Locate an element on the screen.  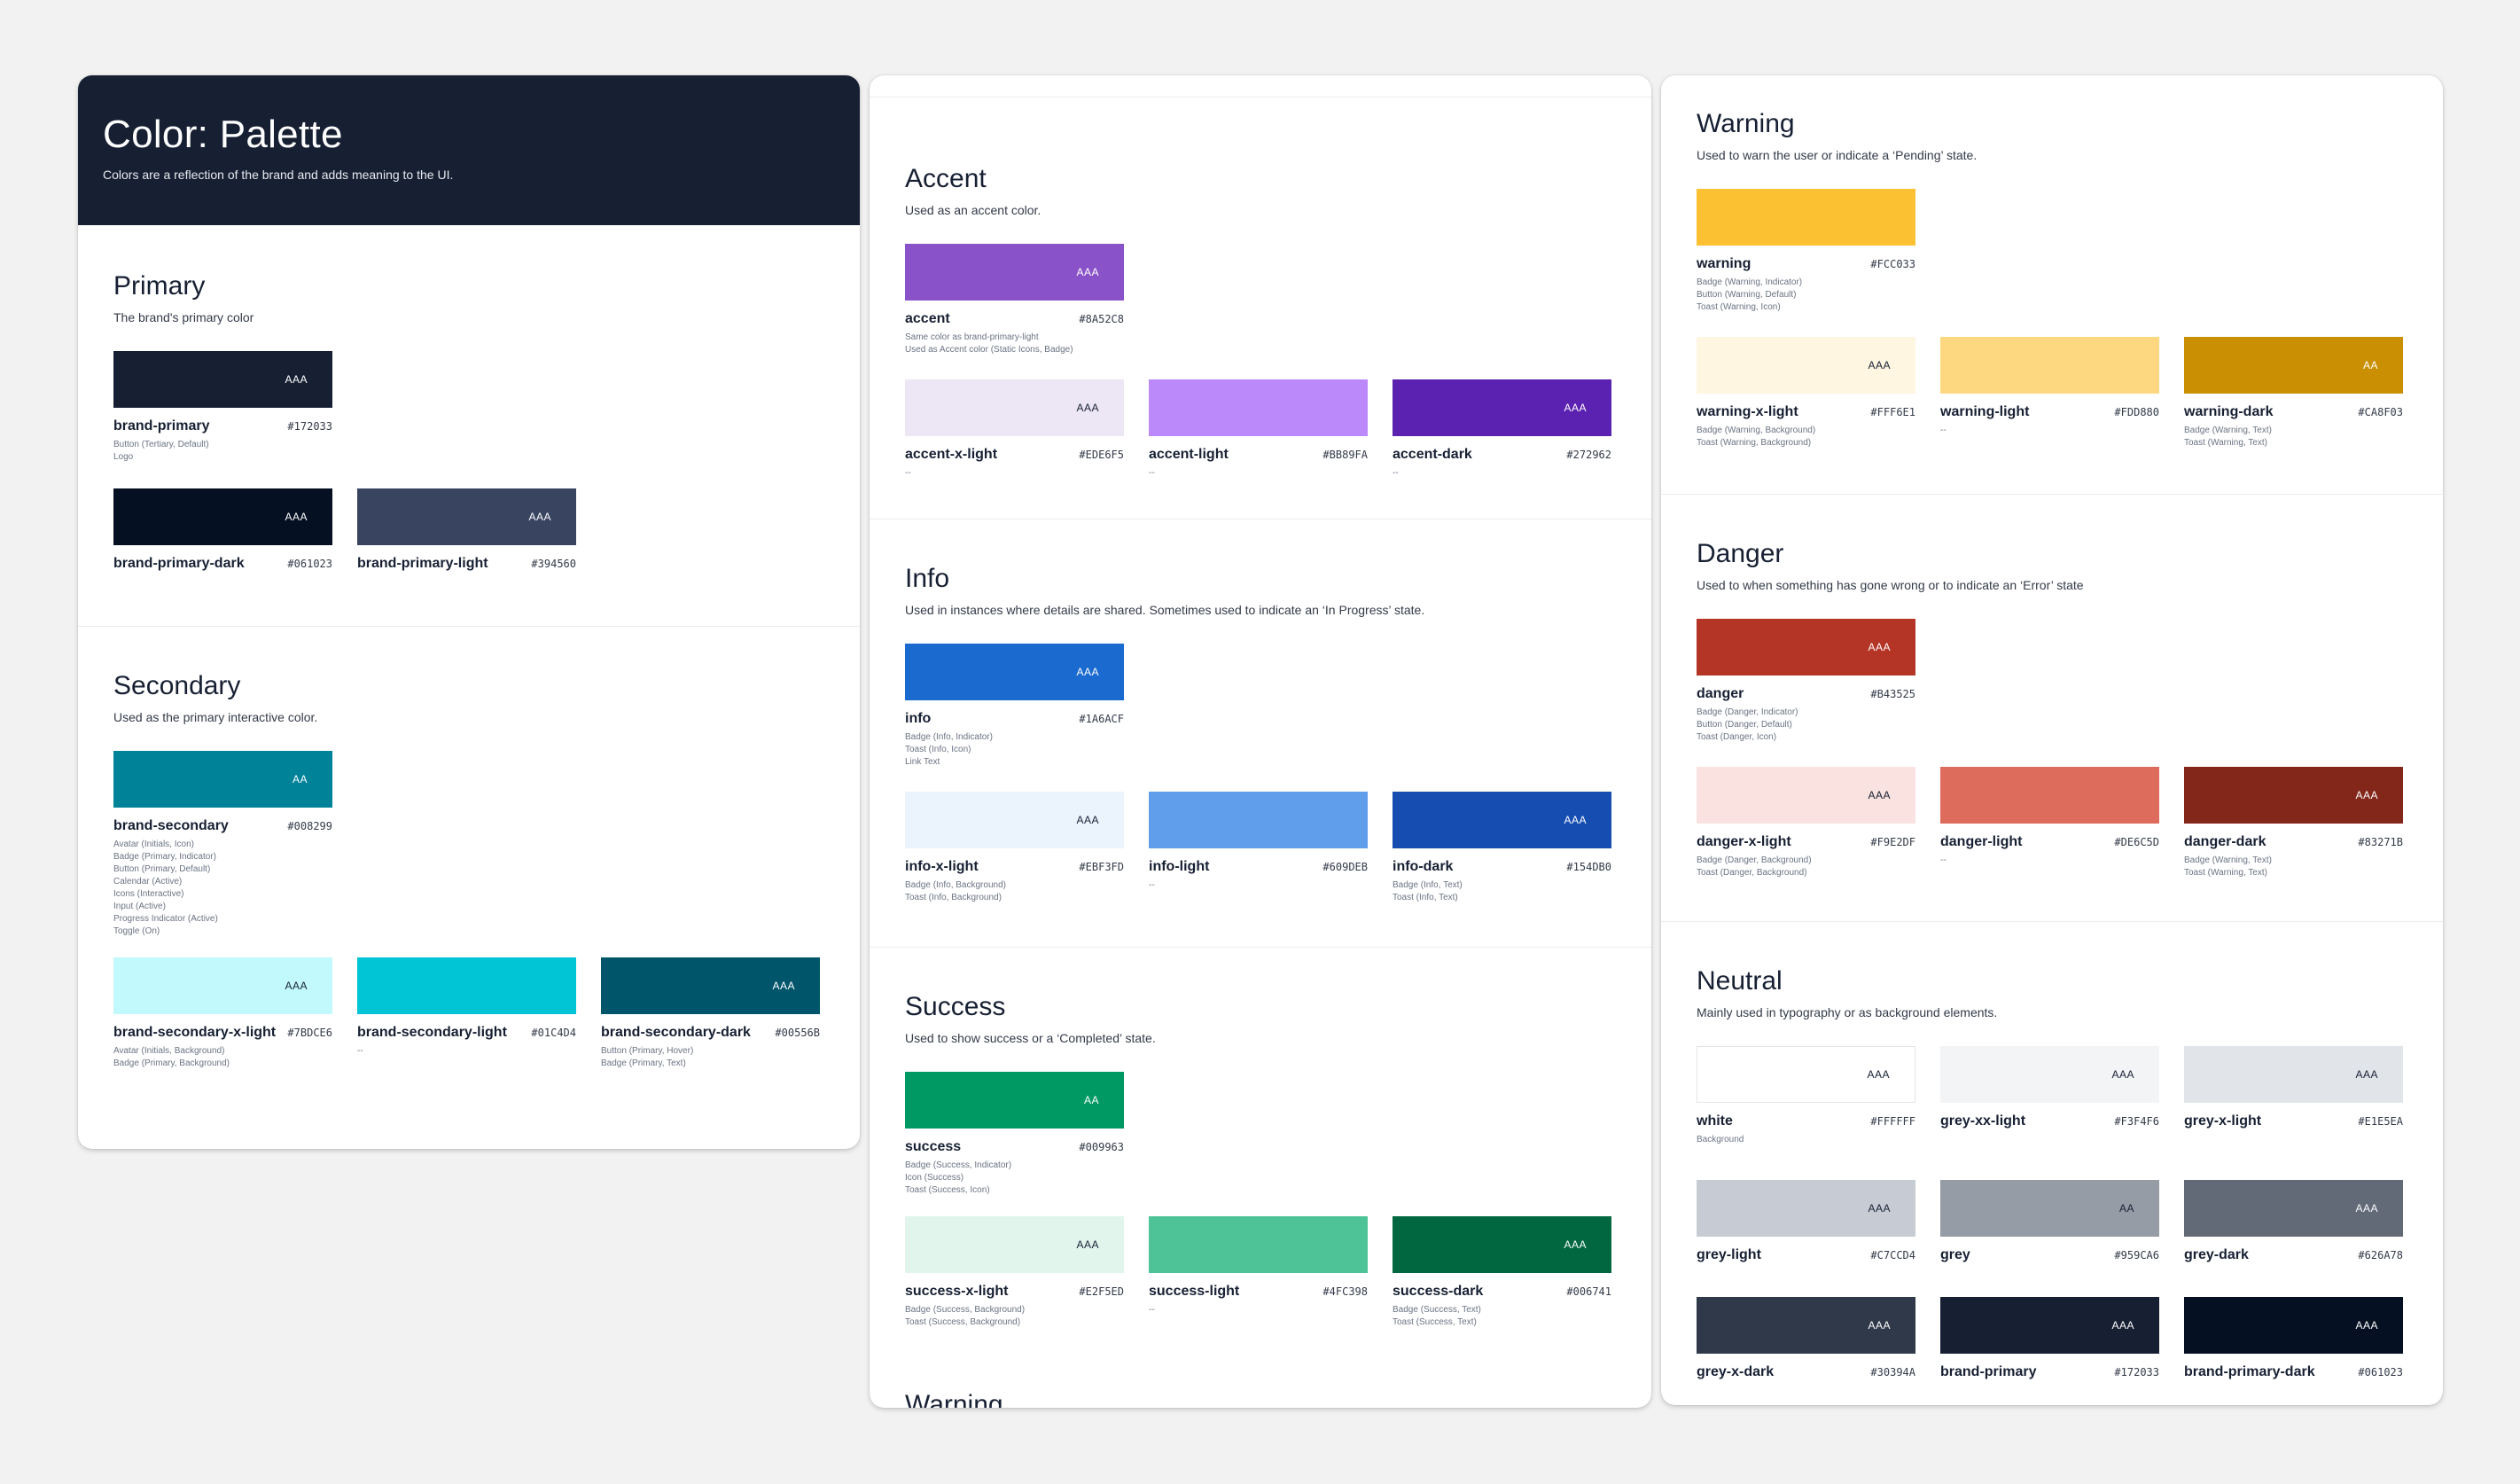
section-title: Warning is located at coordinates (1746, 123).